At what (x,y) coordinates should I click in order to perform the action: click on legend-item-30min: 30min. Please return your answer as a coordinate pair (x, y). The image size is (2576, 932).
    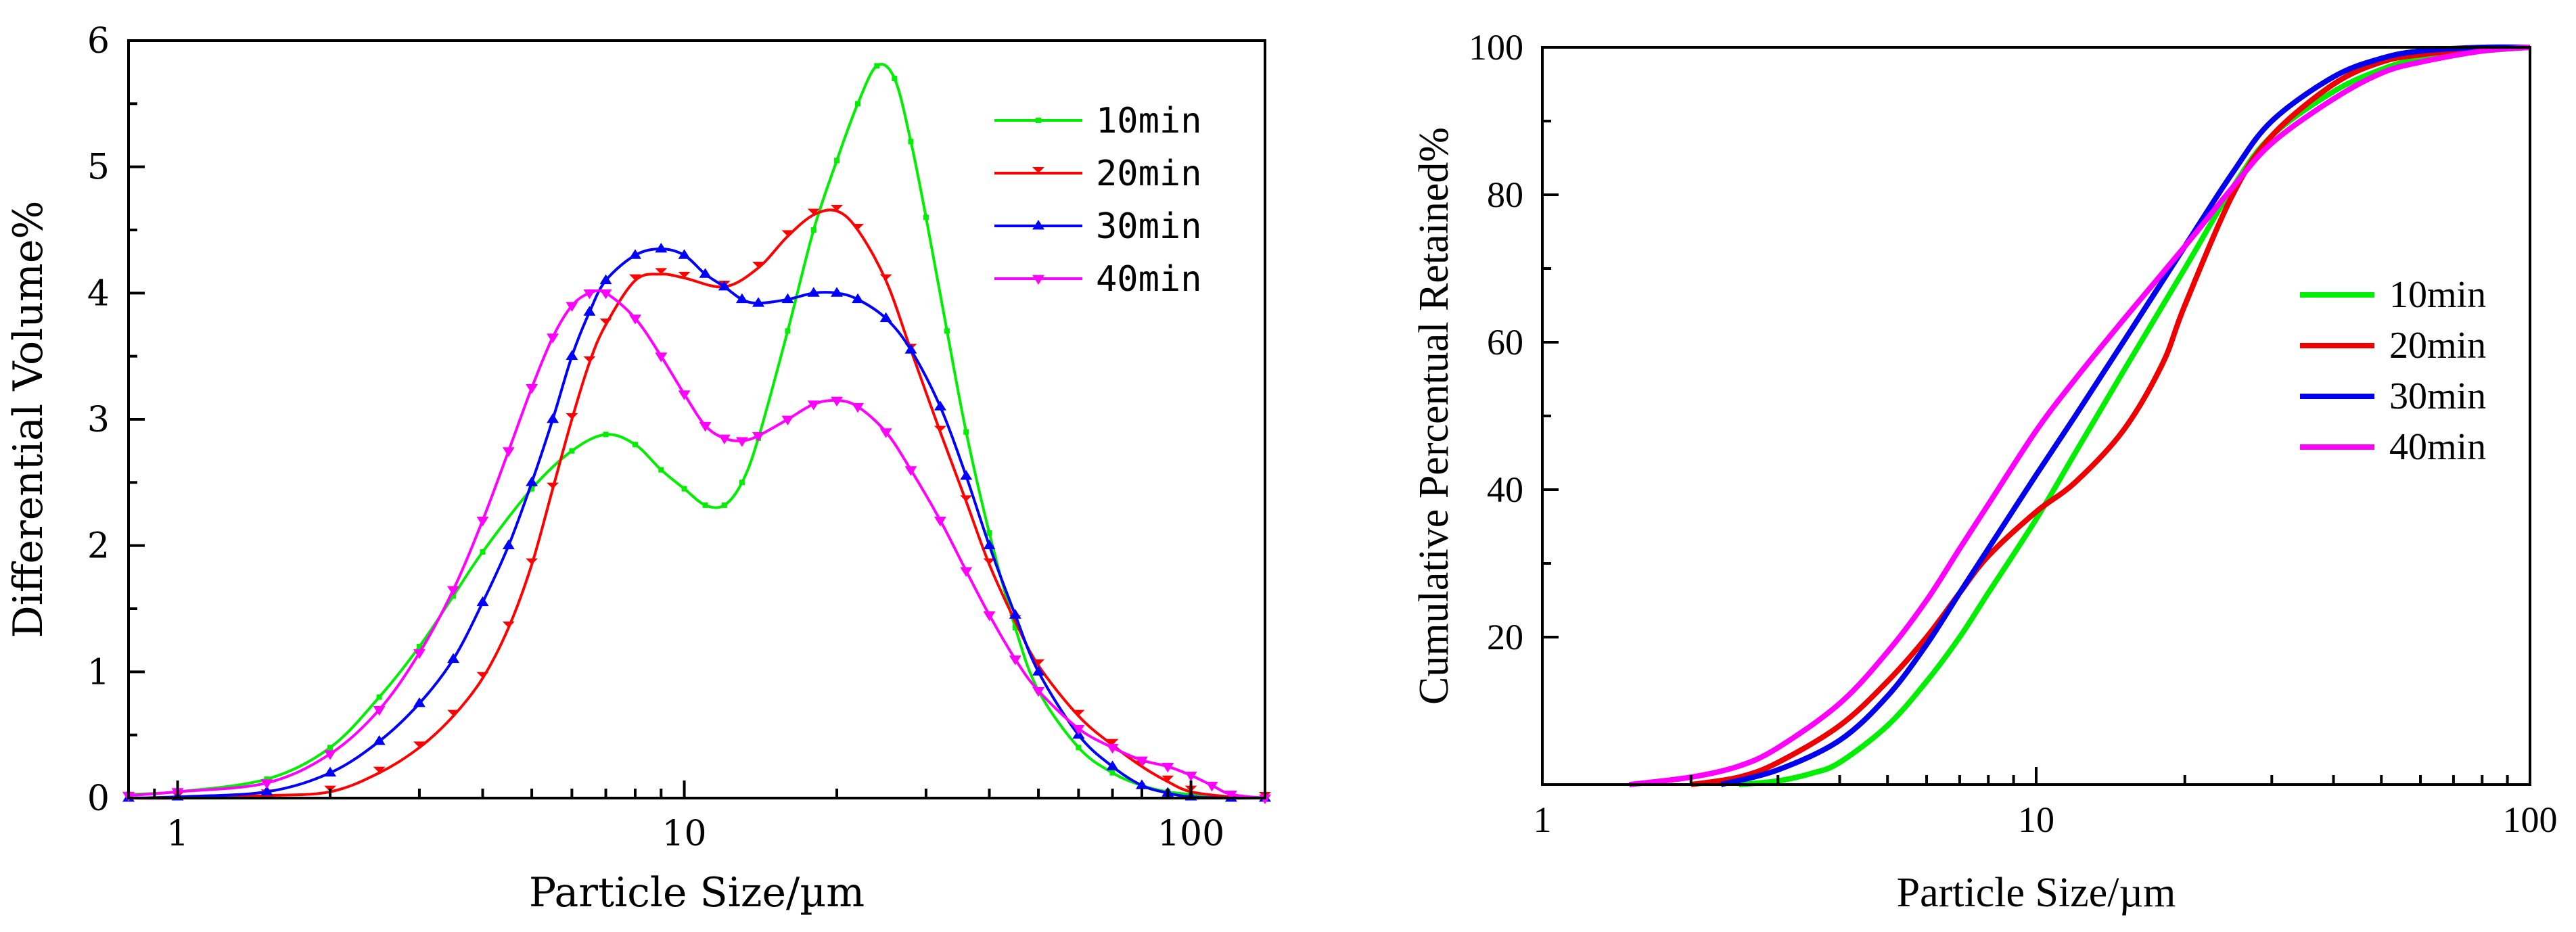
    Looking at the image, I should click on (2393, 396).